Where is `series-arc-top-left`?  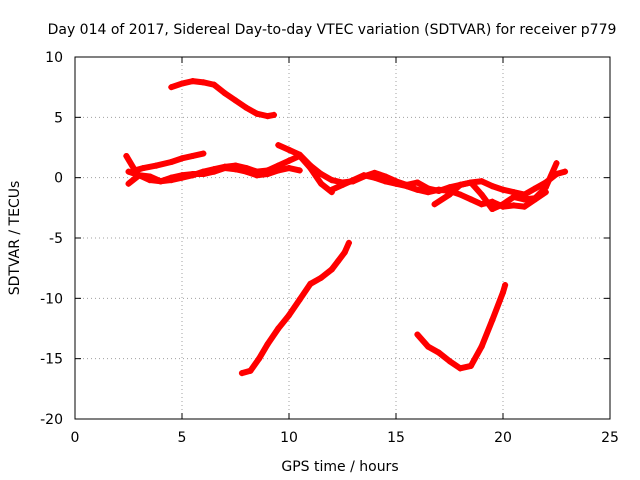
series-arc-top-left is located at coordinates (223, 99).